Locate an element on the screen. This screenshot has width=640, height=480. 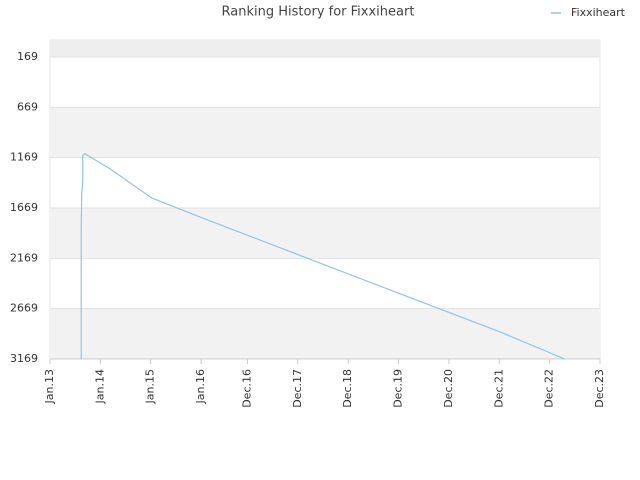
y-tick-label: 3169 is located at coordinates (24, 358).